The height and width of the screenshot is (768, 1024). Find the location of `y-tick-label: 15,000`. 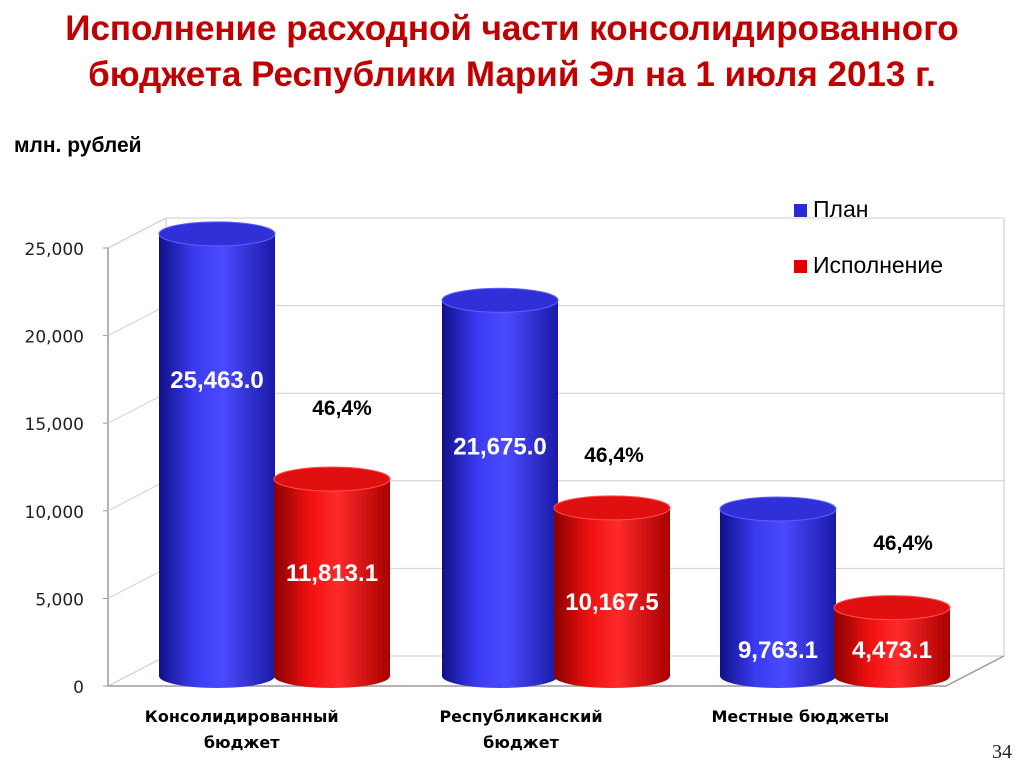

y-tick-label: 15,000 is located at coordinates (54, 425).